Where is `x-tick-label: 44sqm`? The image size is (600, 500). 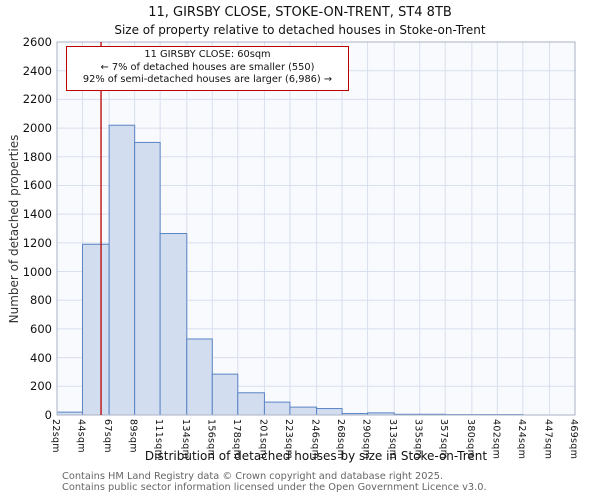 x-tick-label: 44sqm is located at coordinates (81, 436).